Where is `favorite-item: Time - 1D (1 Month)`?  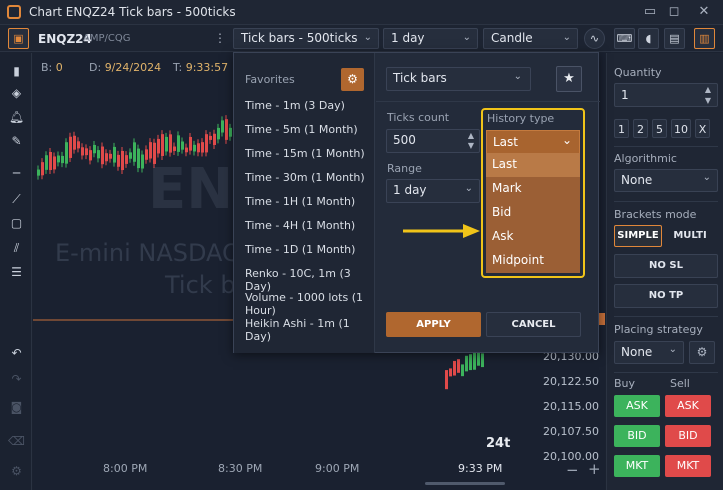
favorite-item: Time - 1D (1 Month) is located at coordinates (300, 249).